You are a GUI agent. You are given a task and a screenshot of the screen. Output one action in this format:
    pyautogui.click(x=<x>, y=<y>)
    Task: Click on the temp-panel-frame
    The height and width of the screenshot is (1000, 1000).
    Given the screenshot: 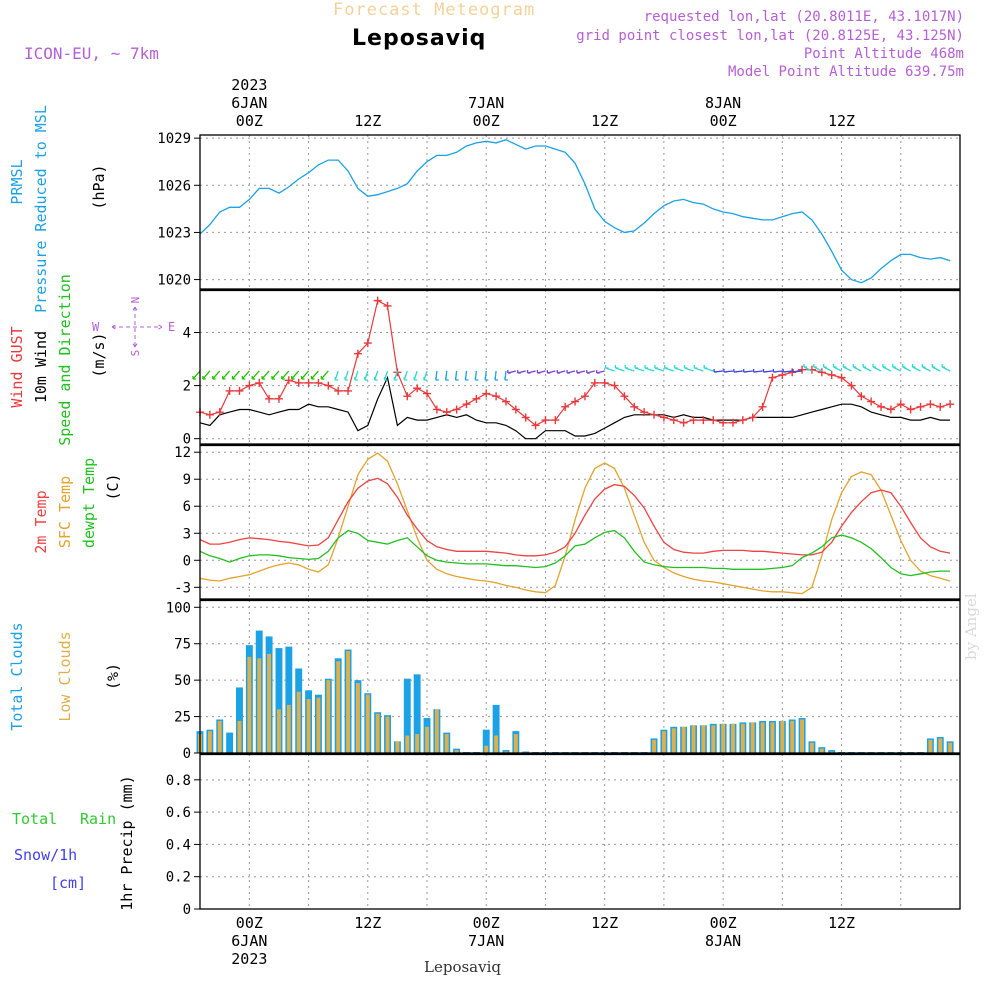 What is the action you would take?
    pyautogui.click(x=580, y=522)
    